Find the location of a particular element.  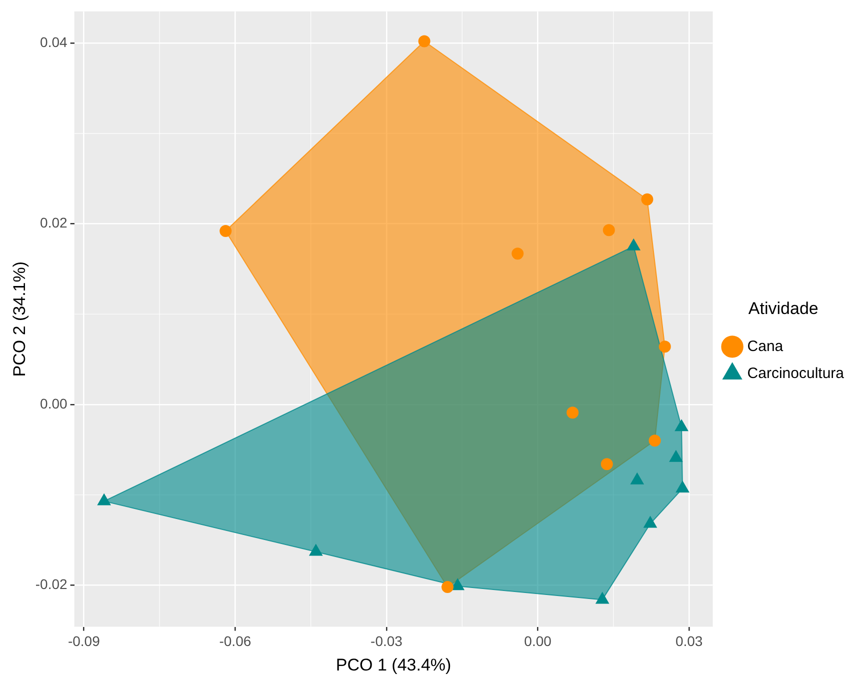

y-tick-label: -0.02 is located at coordinates (51, 584).